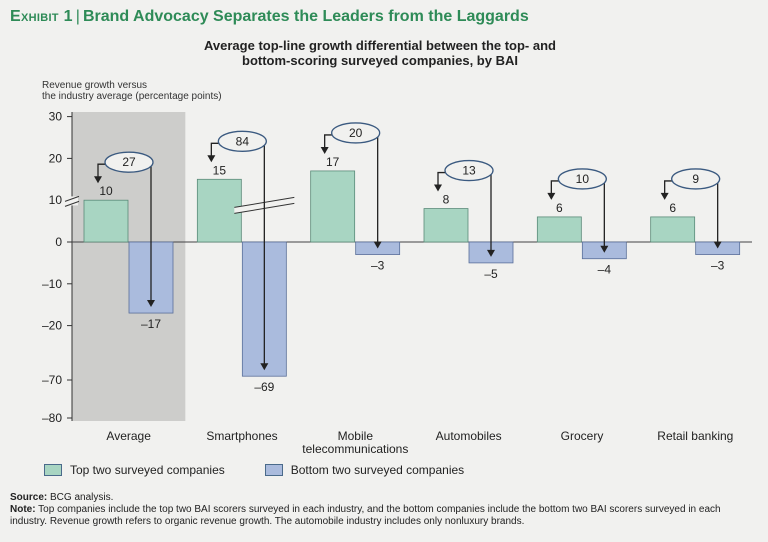  Describe the element at coordinates (220, 170) in the screenshot. I see `bar-label-top-1: 15` at that location.